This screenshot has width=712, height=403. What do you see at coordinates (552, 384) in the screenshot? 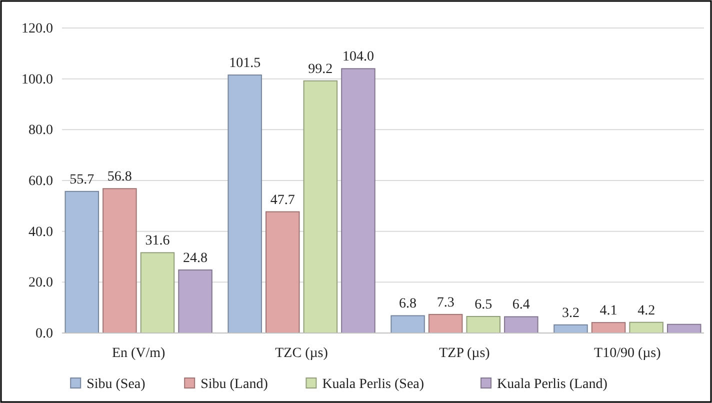
I see `legend-label: Kuala Perlis (Land)` at bounding box center [552, 384].